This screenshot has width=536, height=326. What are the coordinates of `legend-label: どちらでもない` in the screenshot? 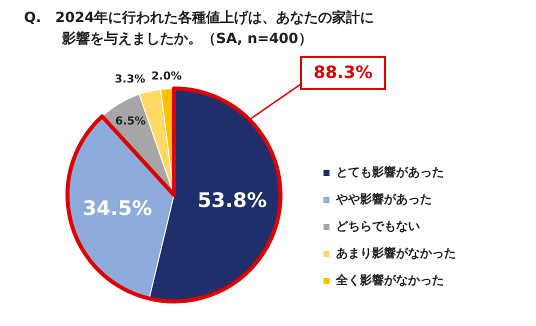 It's located at (378, 226).